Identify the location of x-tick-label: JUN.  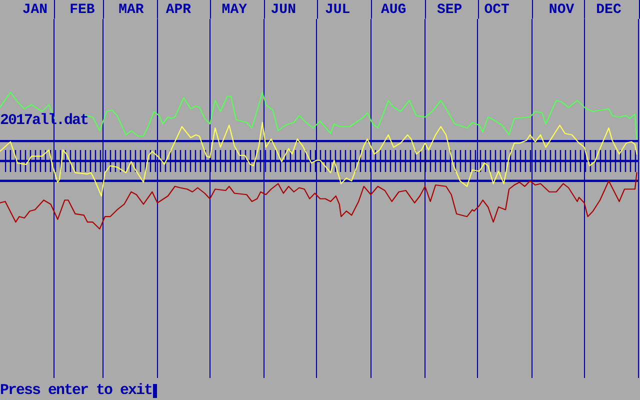
(283, 10).